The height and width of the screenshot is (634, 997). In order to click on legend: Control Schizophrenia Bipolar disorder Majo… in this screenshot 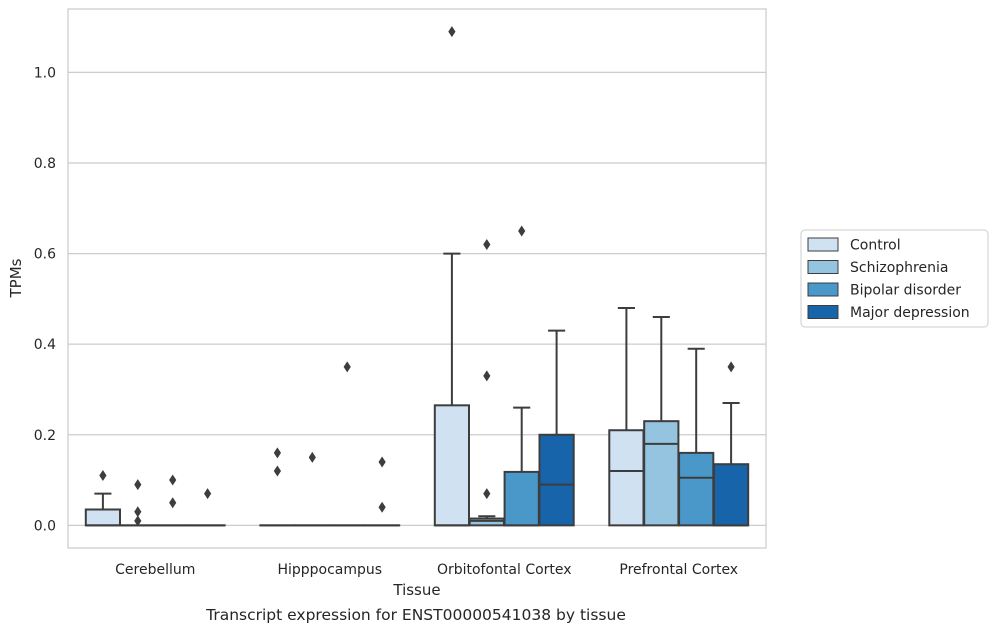, I will do `click(894, 278)`.